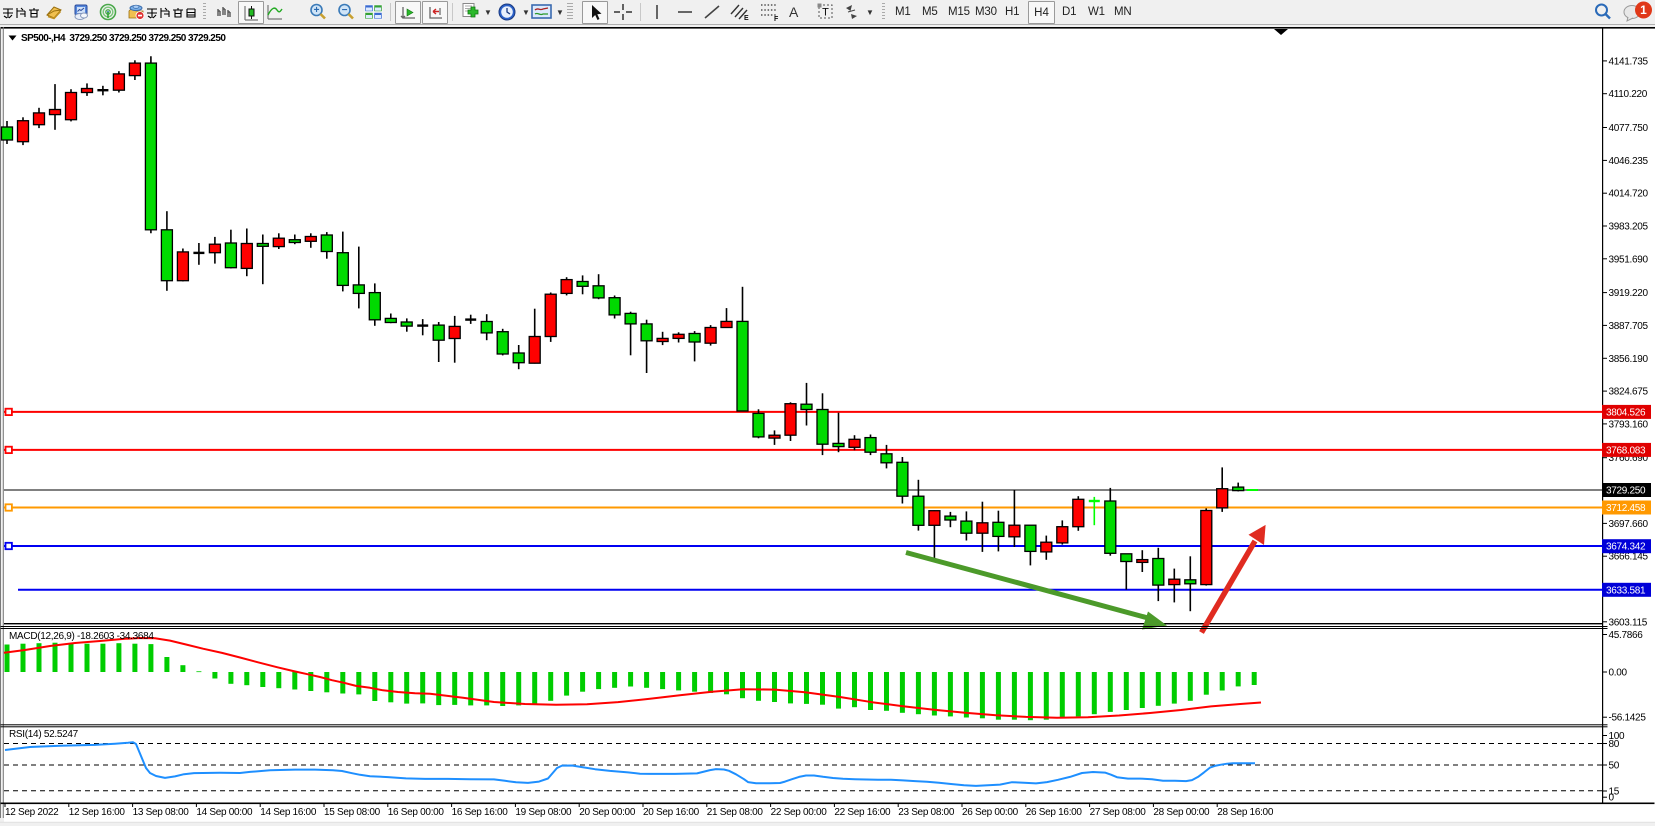 The height and width of the screenshot is (826, 1655). What do you see at coordinates (81, 636) in the screenshot?
I see `svg-text:MACD(12,26,9) -18.2603 -34.368: MACD(12,26,9) -18.2603 -34.3684` at bounding box center [81, 636].